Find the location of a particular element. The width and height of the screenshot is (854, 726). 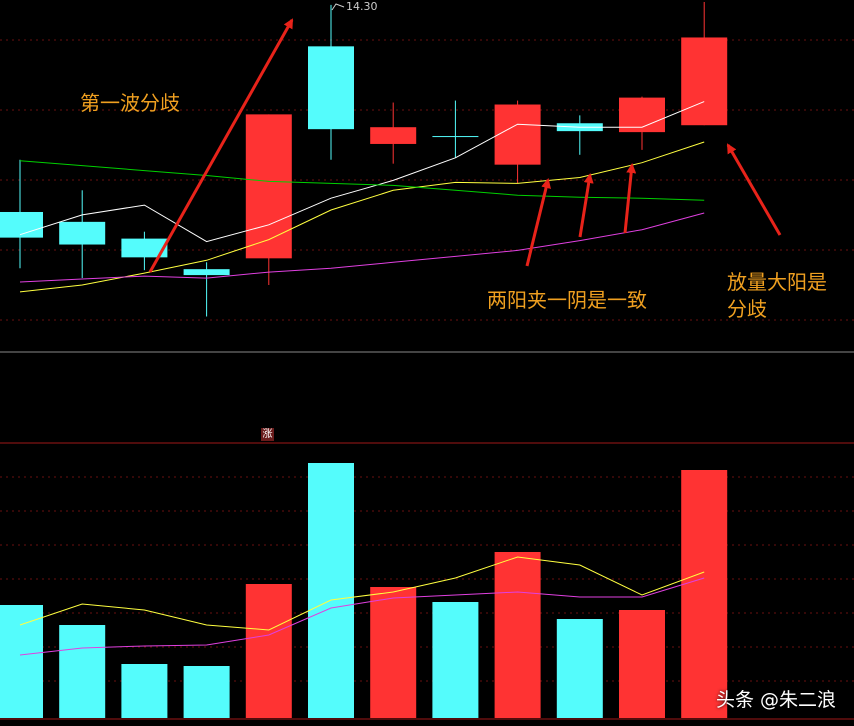

annotation: 第一波分歧 is located at coordinates (130, 103).